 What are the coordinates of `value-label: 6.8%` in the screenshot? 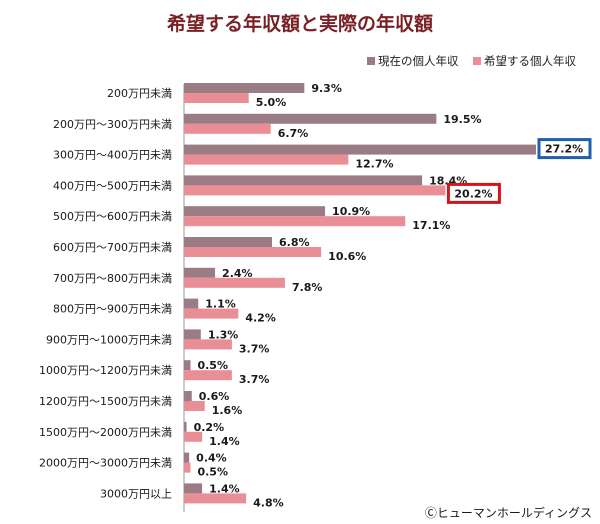 It's located at (294, 242).